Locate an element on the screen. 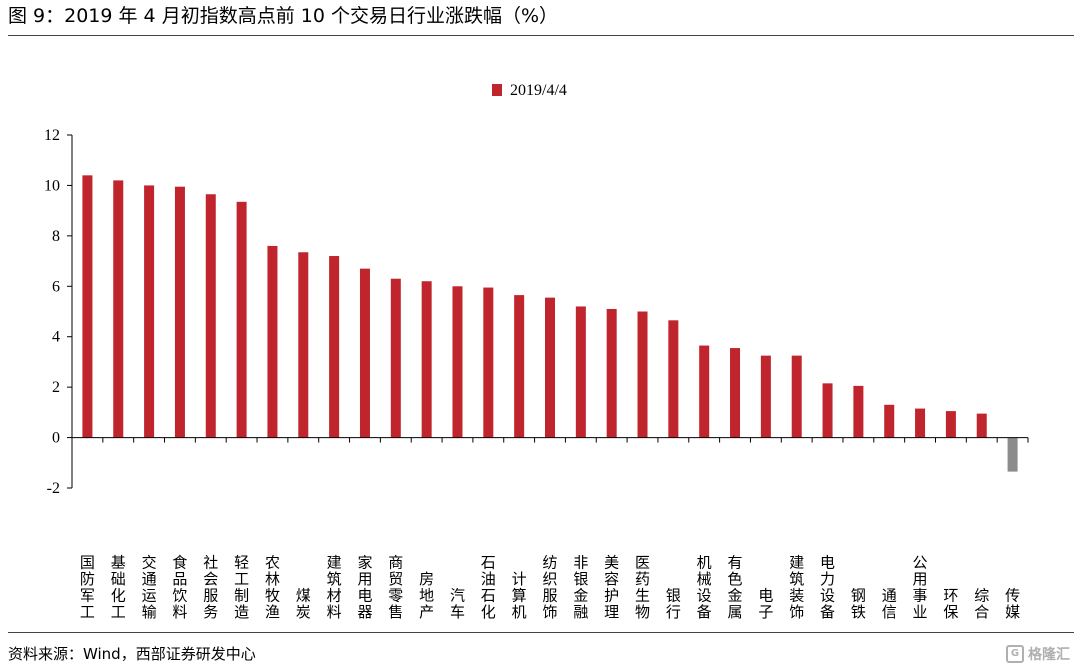 This screenshot has height=670, width=1080. y-tick-label: 8 is located at coordinates (56, 236).